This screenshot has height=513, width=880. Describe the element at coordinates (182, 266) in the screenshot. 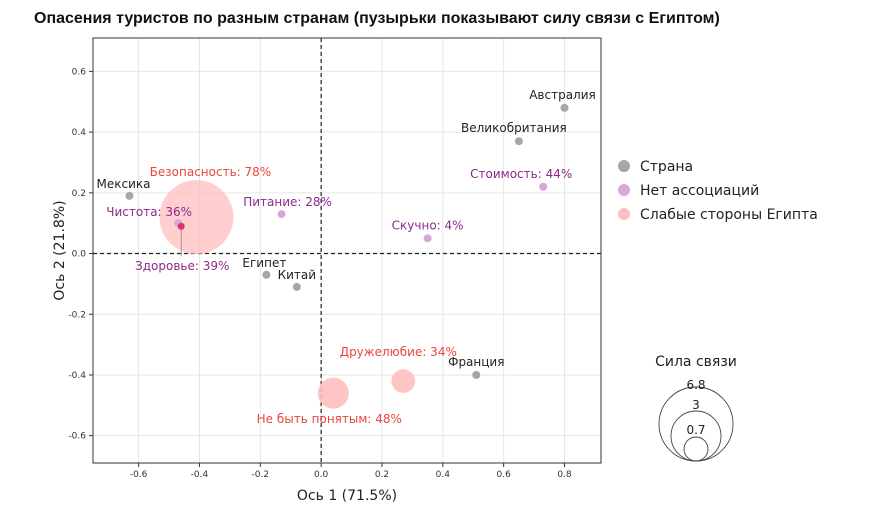

I see `no-association-label: Здоровье: 39%` at that location.